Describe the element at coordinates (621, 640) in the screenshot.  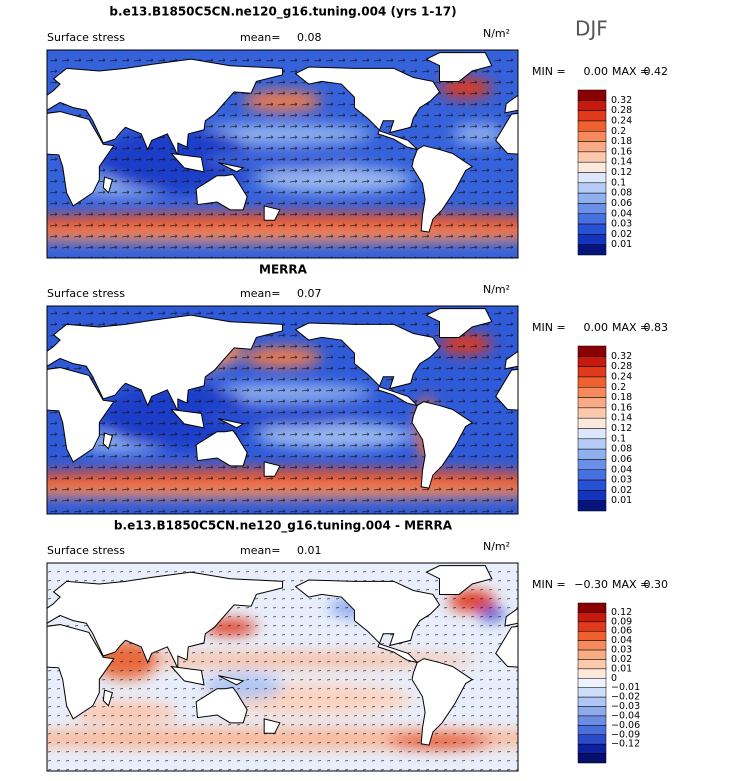
I see `colorbar-label: 0.04` at that location.